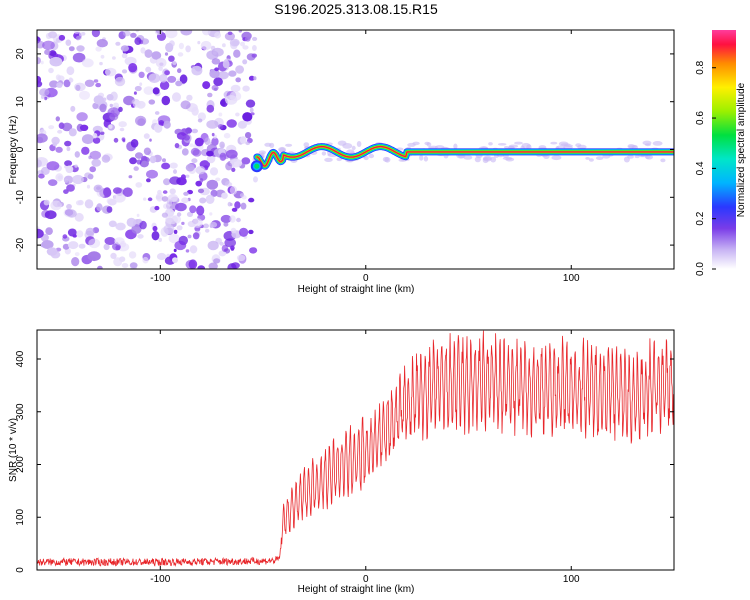  I want to click on colorbar-tick-label: 0.2, so click(700, 218).